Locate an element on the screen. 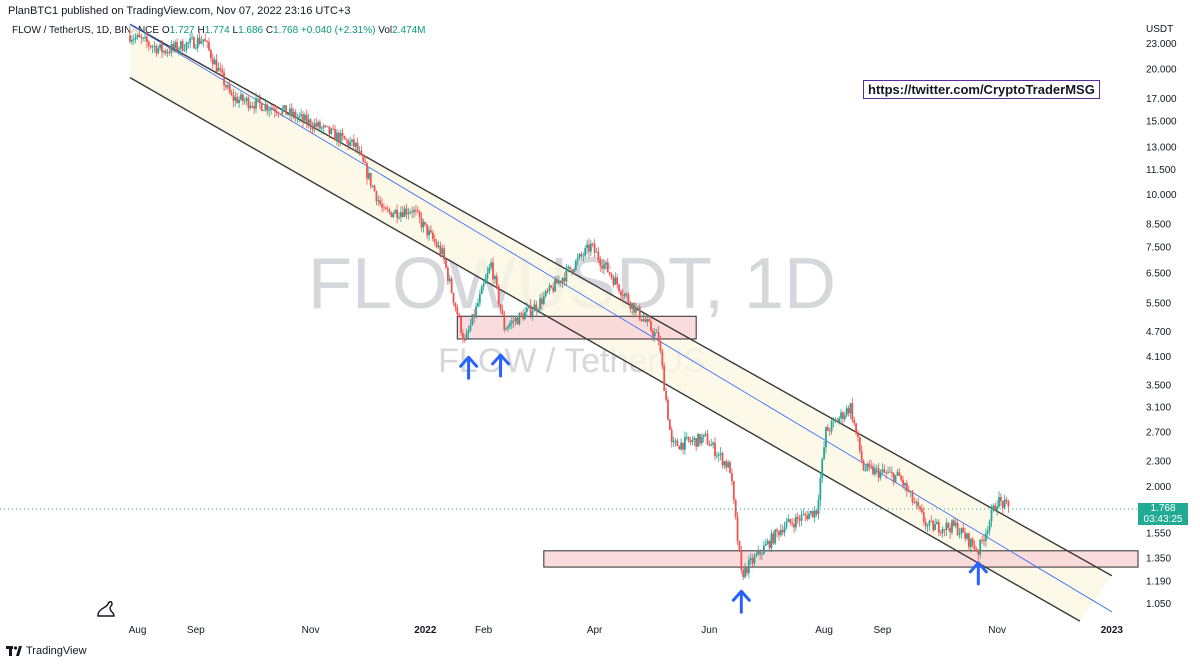 This screenshot has width=1200, height=664. price-tick-label: 1.350 is located at coordinates (1158, 558).